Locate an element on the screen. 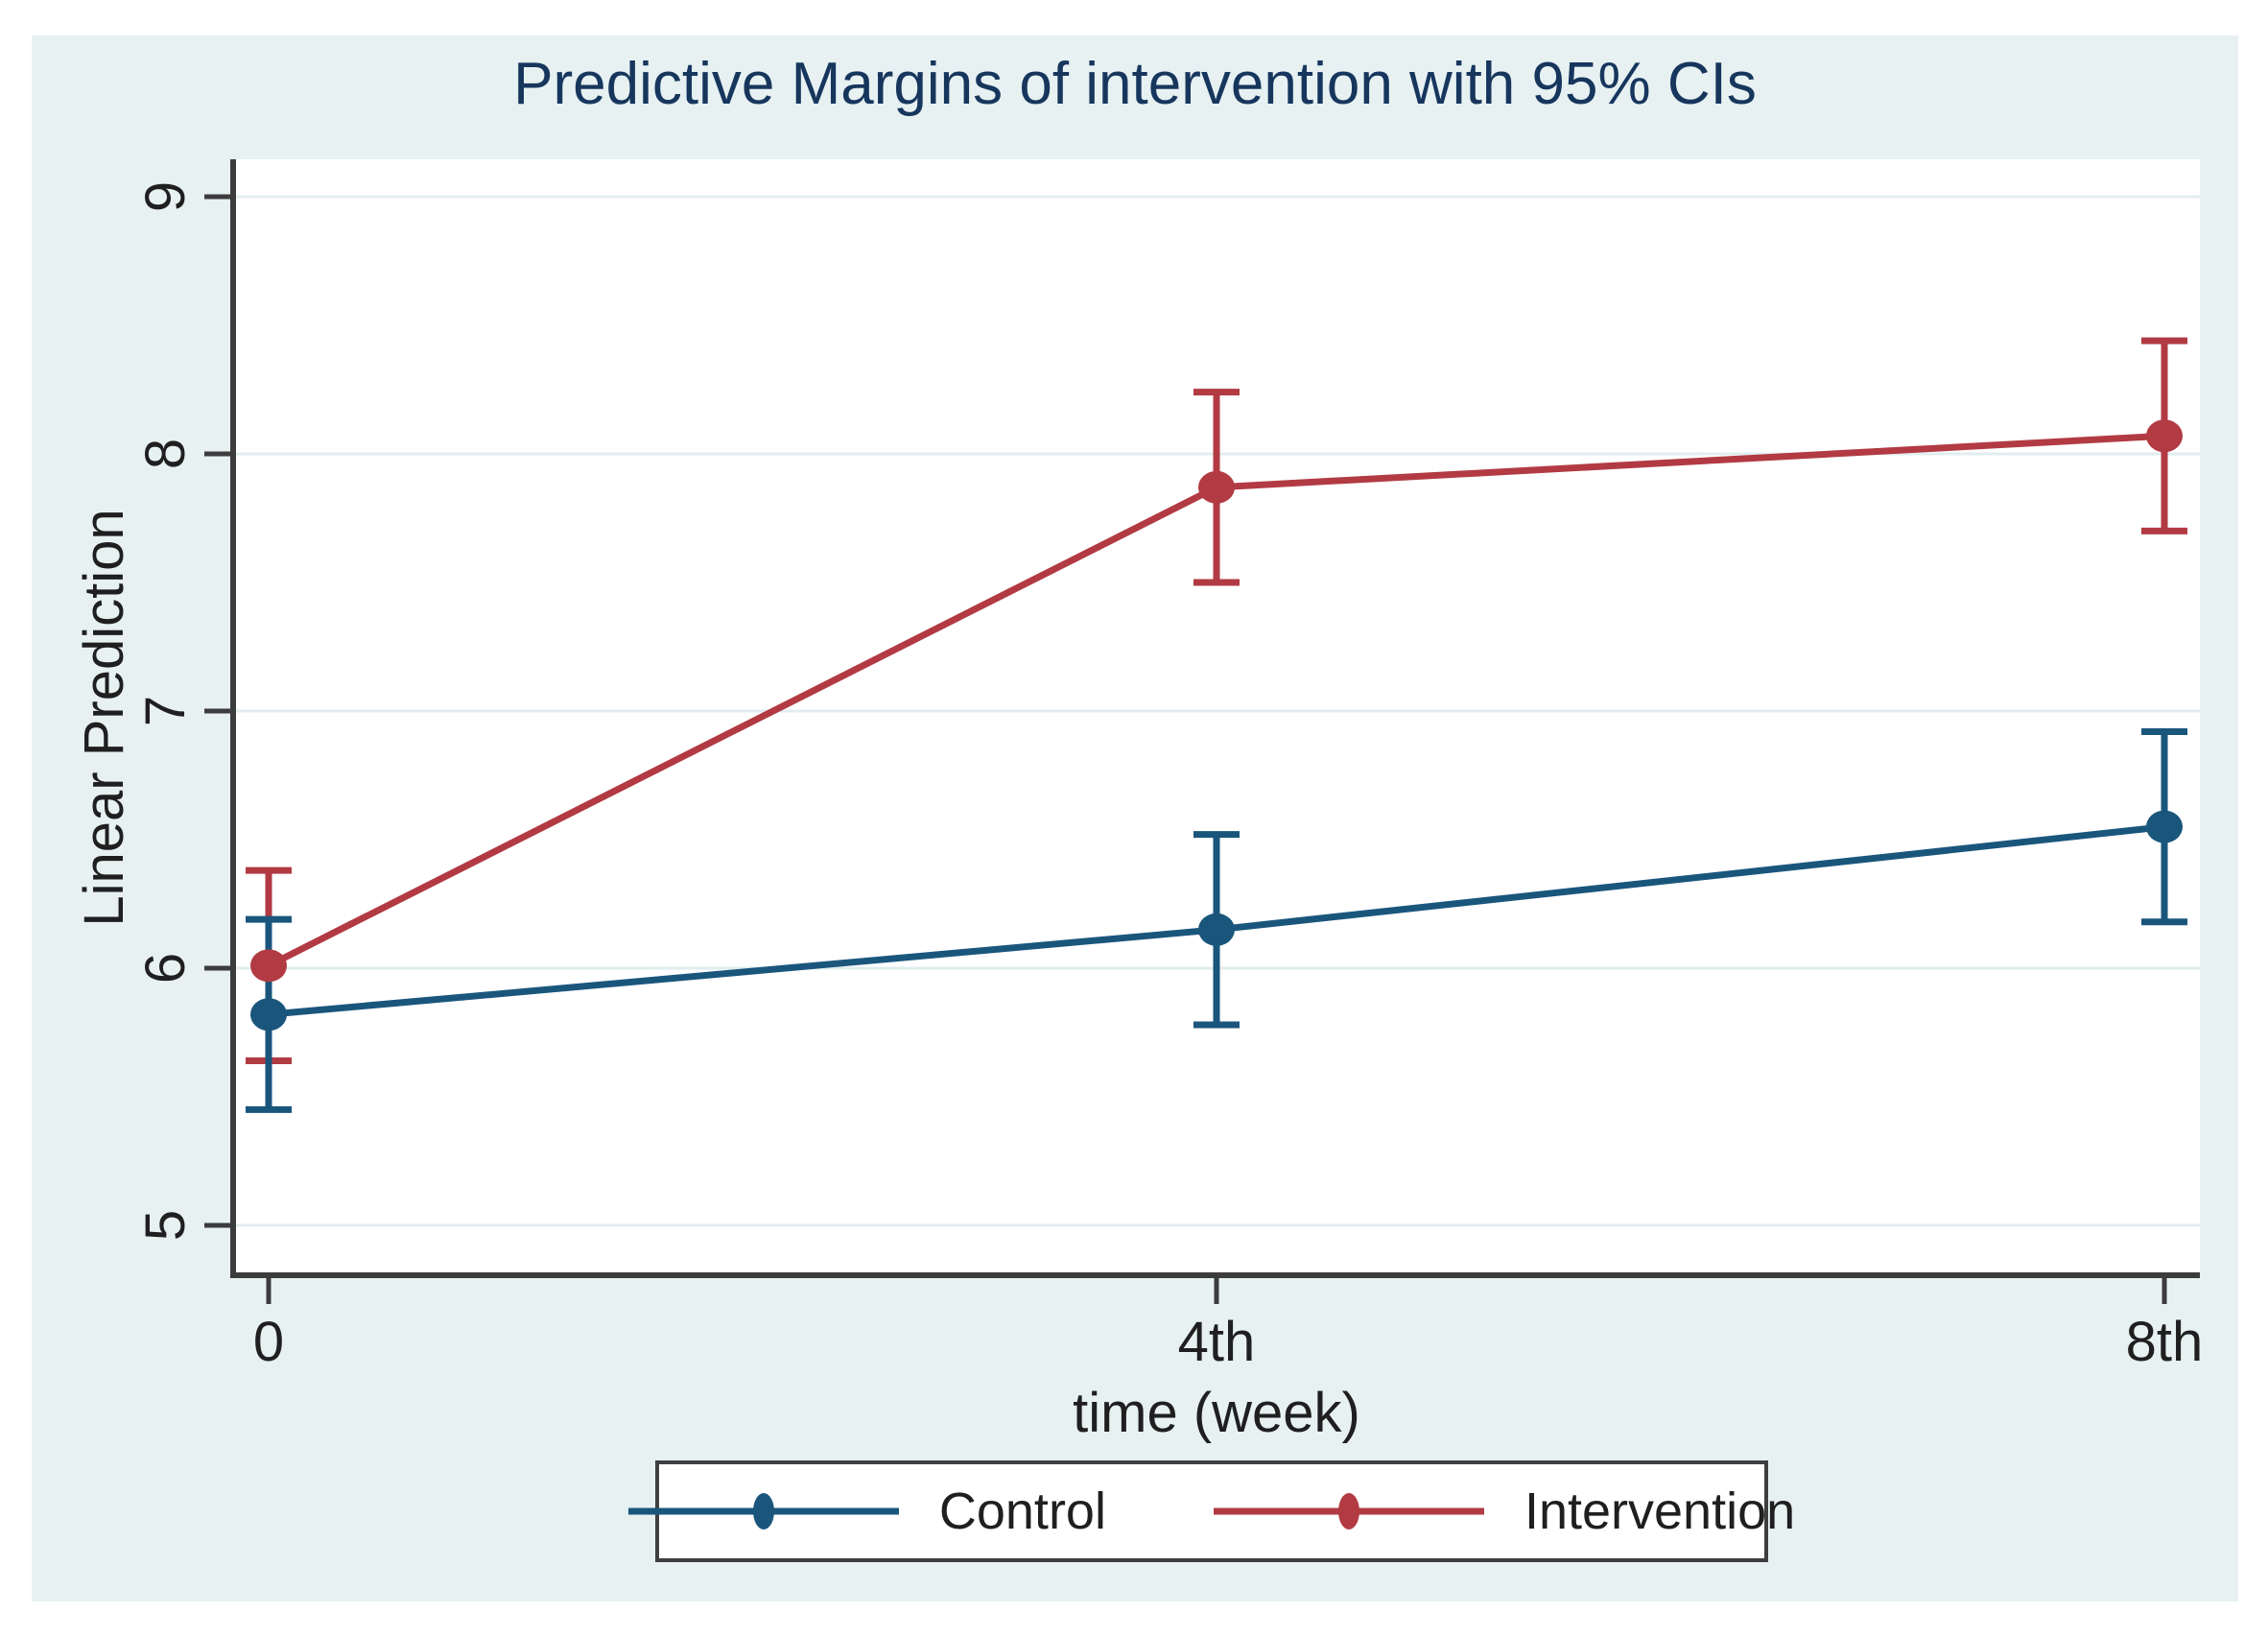  legend-entry-control: Control is located at coordinates (866, 1511).